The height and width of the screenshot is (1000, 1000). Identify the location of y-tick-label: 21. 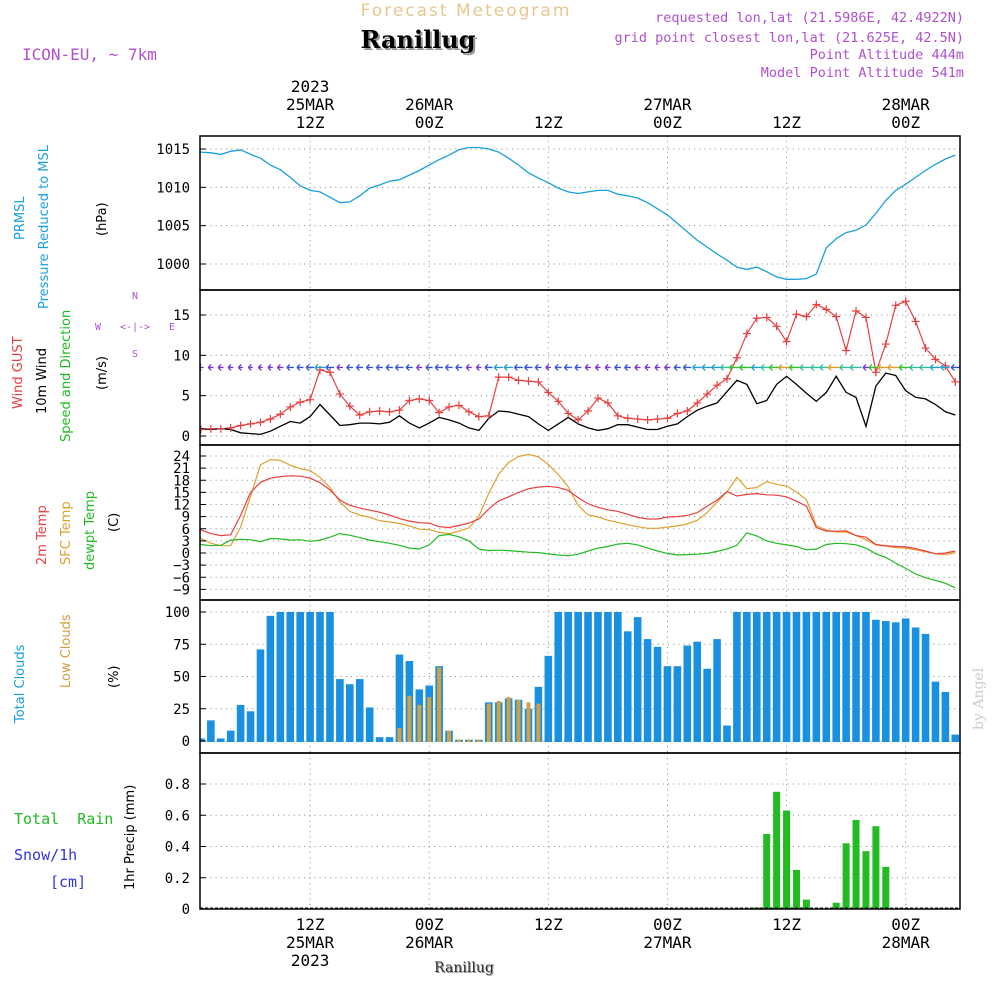
(181, 469).